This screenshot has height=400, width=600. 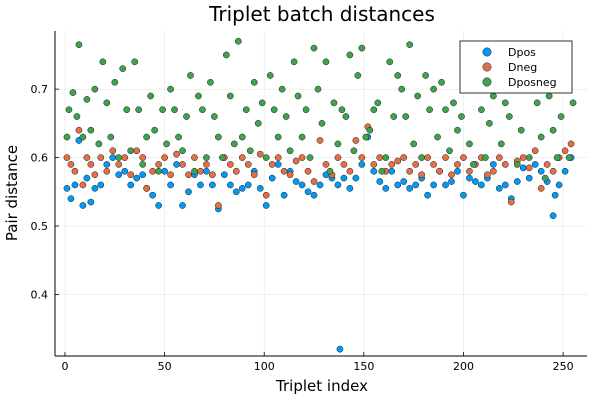 What do you see at coordinates (264, 366) in the screenshot?
I see `x-tick-label: 100` at bounding box center [264, 366].